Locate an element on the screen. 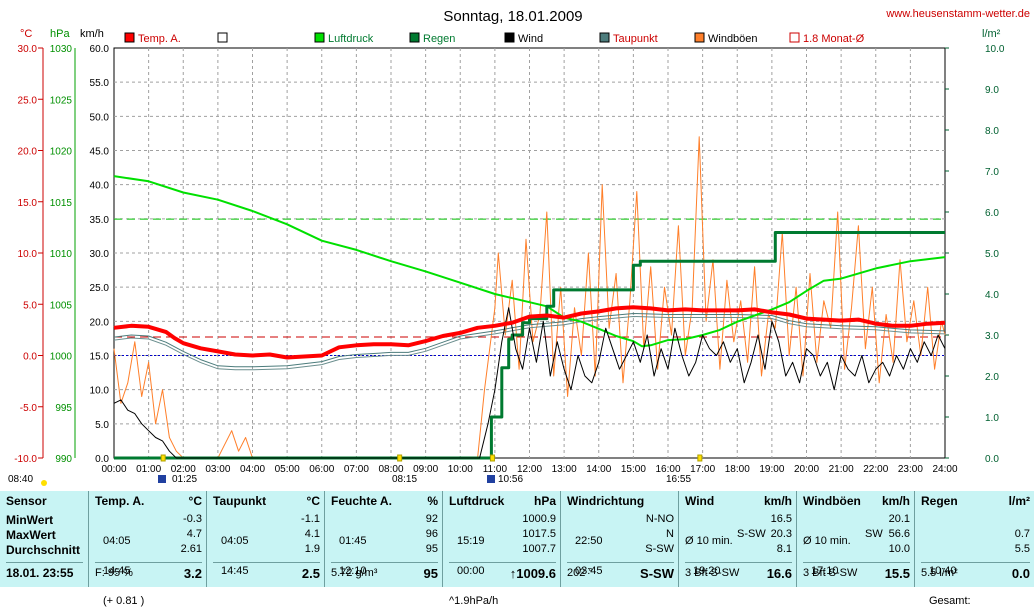 The height and width of the screenshot is (607, 1034). wind-tick-label: 40.0 is located at coordinates (100, 186).